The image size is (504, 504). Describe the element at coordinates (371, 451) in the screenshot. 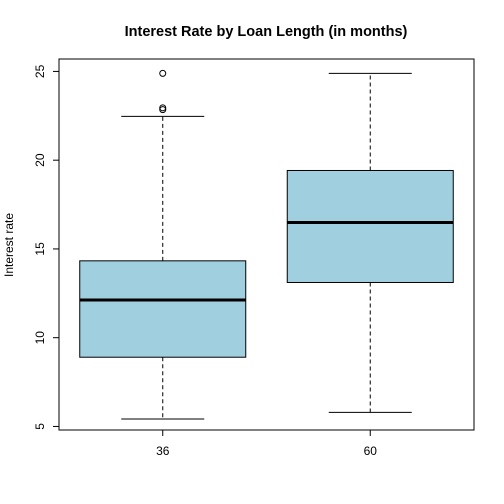

I see `x-tick-label: 60` at that location.